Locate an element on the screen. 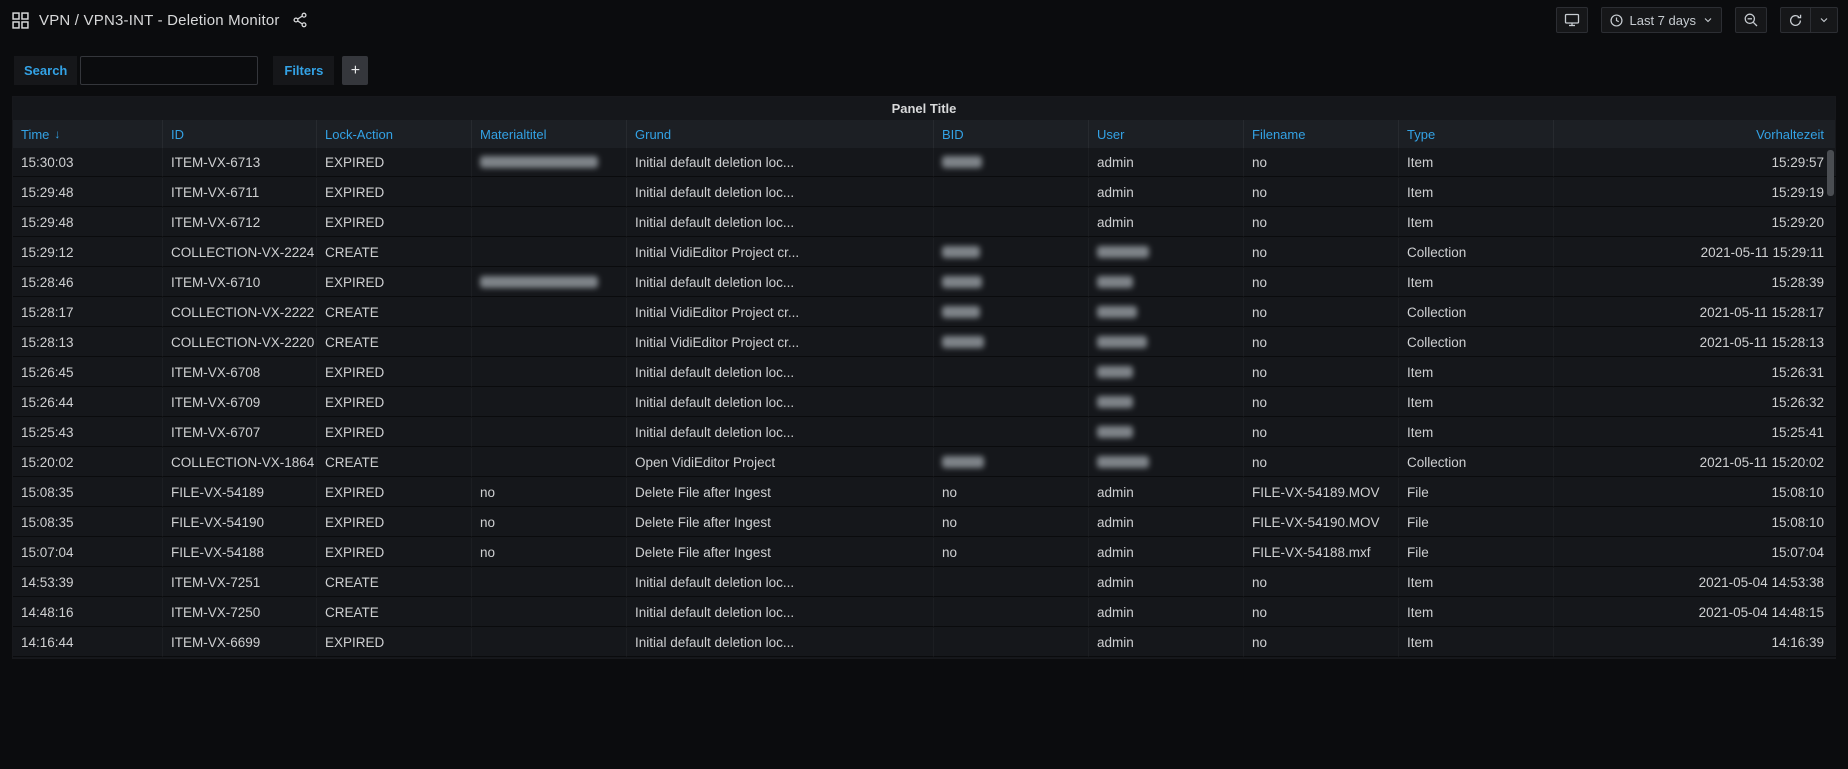 The width and height of the screenshot is (1848, 769). table-cell: 15:29:48 is located at coordinates (88, 192).